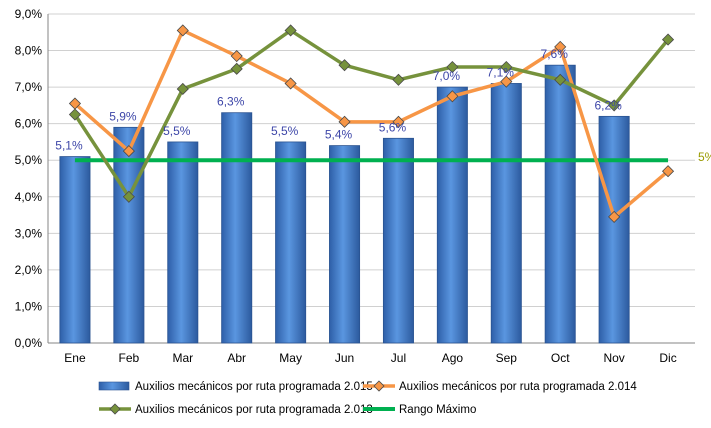 The width and height of the screenshot is (711, 428). What do you see at coordinates (29, 343) in the screenshot?
I see `y-tick-label: 0,0%` at bounding box center [29, 343].